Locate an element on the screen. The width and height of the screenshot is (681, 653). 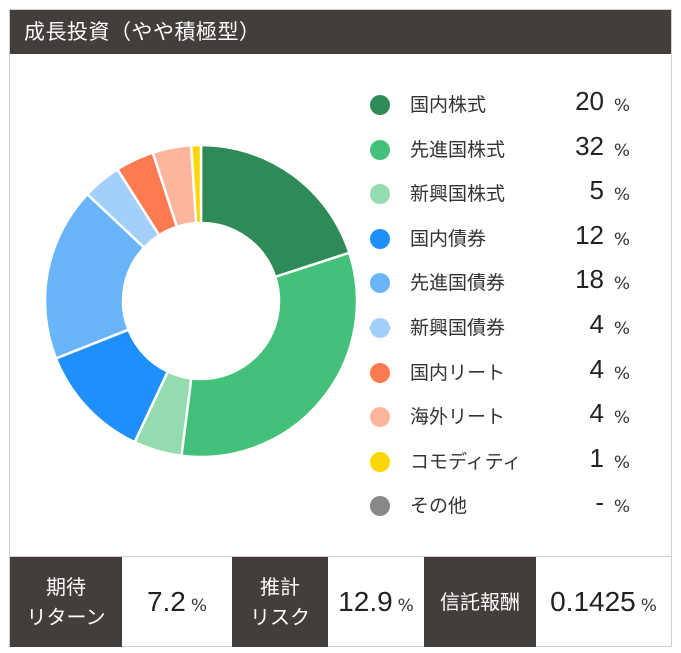
legend-label: 国内株式 is located at coordinates (448, 105).